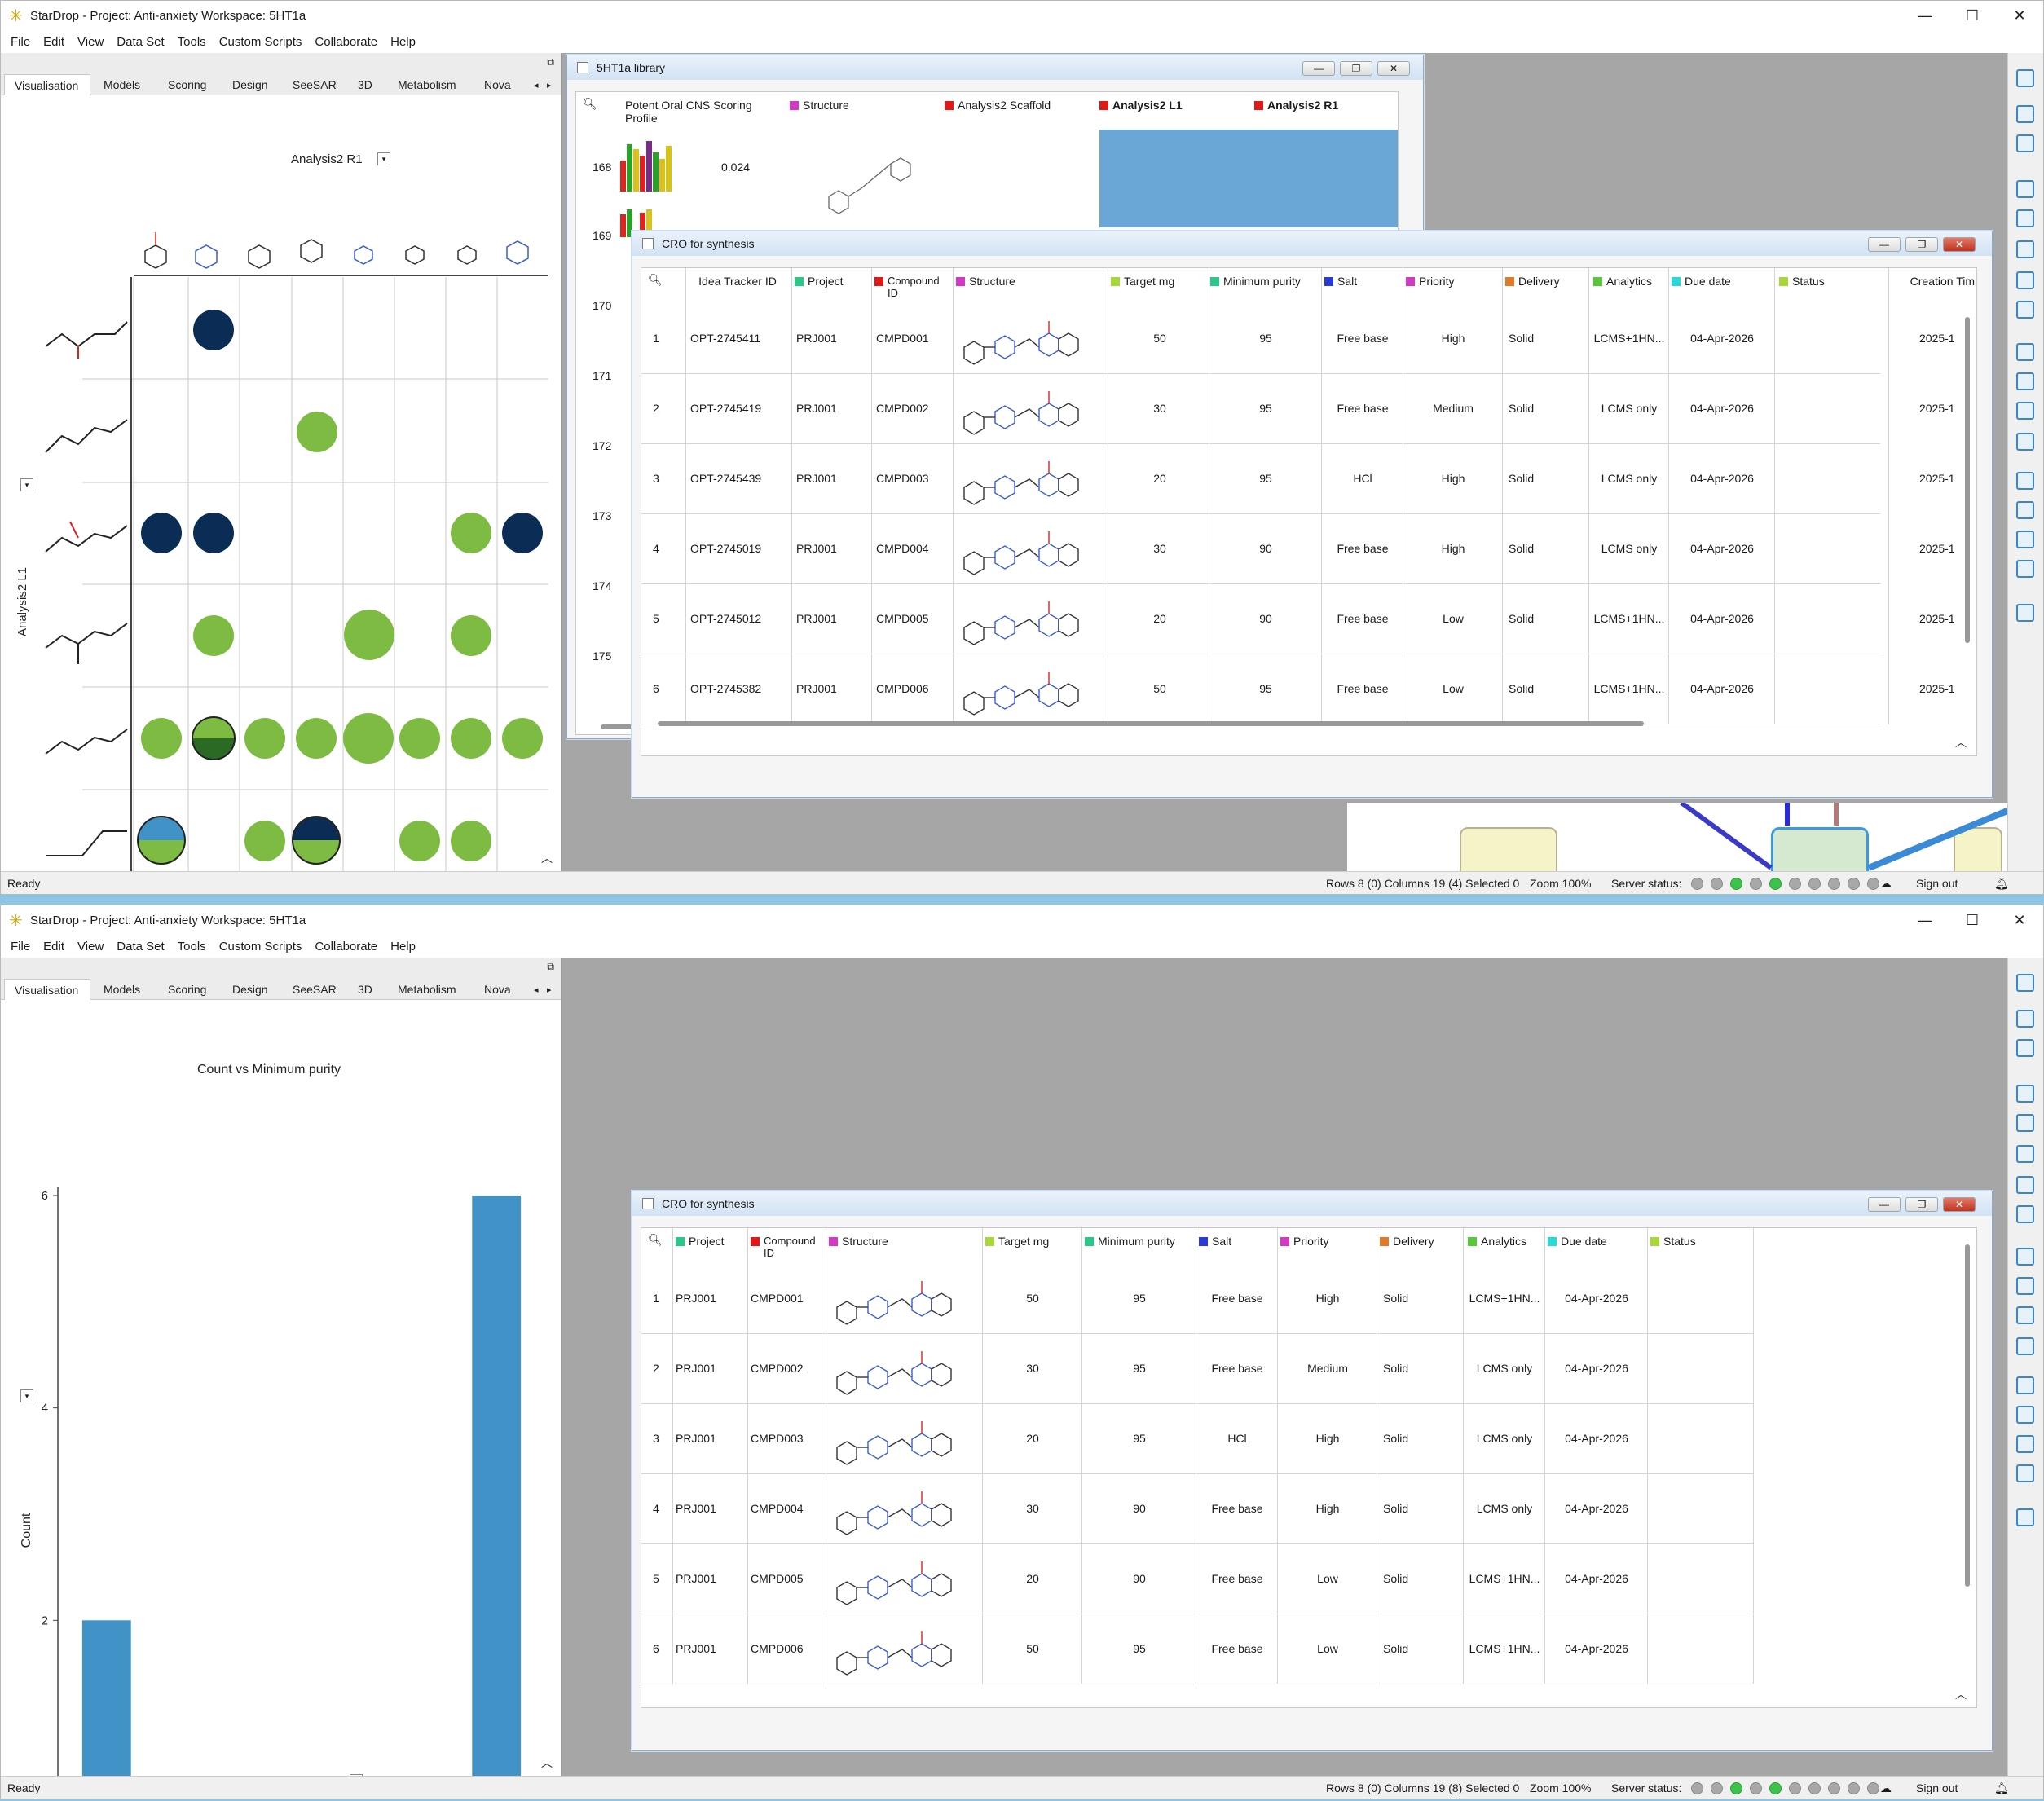 The image size is (2044, 1801). Describe the element at coordinates (1972, 15) in the screenshot. I see `maximize-button: ☐` at that location.